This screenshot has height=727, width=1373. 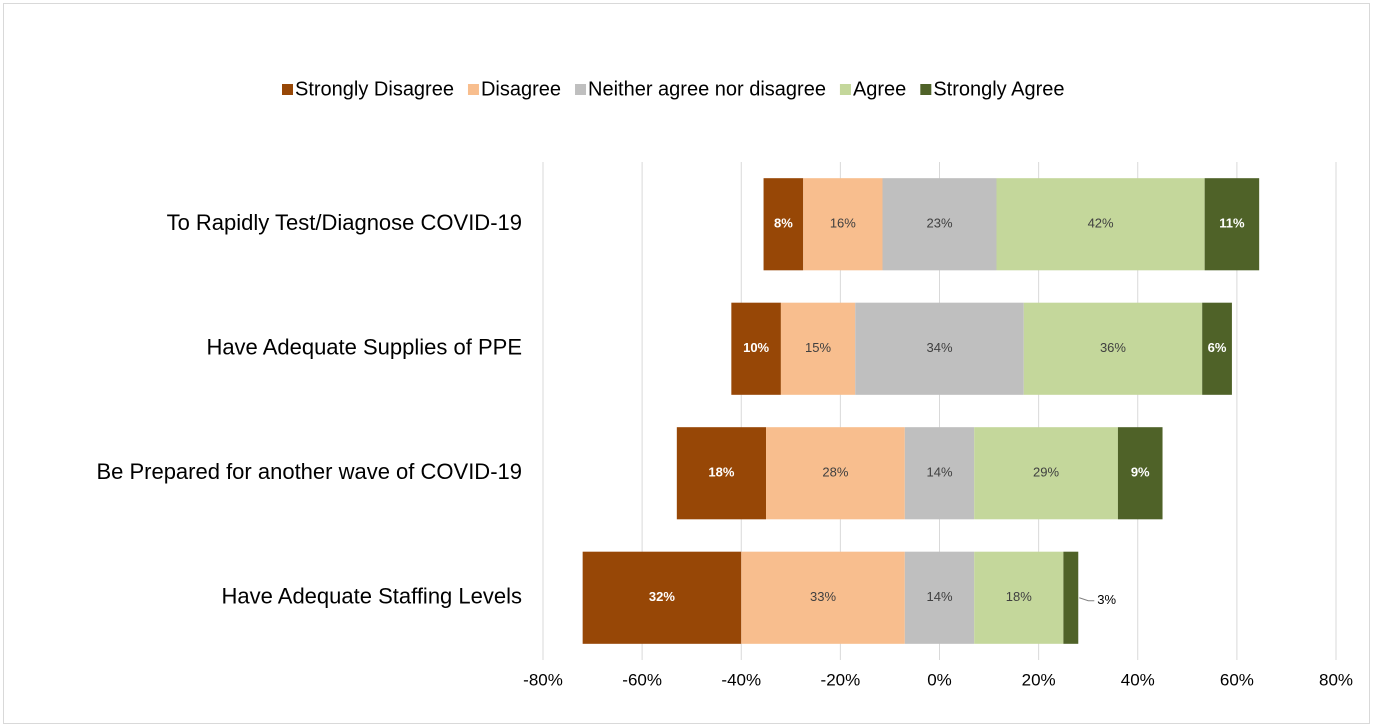 I want to click on data-label: 9%, so click(x=1140, y=472).